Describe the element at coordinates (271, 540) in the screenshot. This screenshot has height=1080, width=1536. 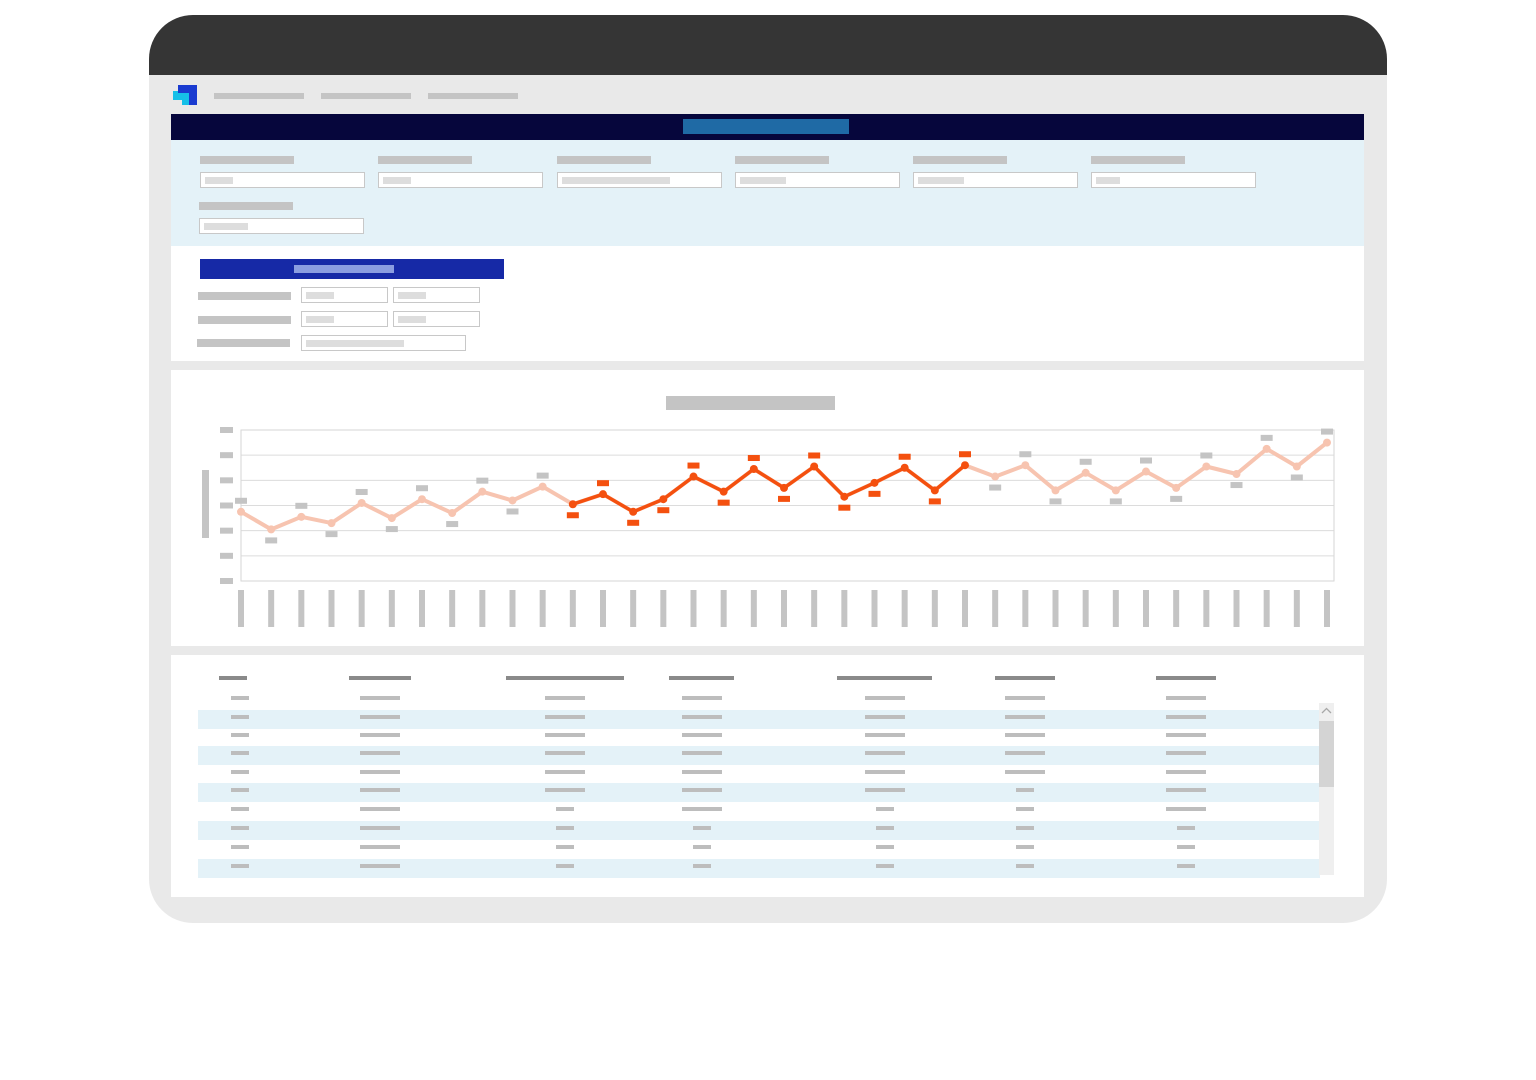
I see `data-label: 2.05` at that location.